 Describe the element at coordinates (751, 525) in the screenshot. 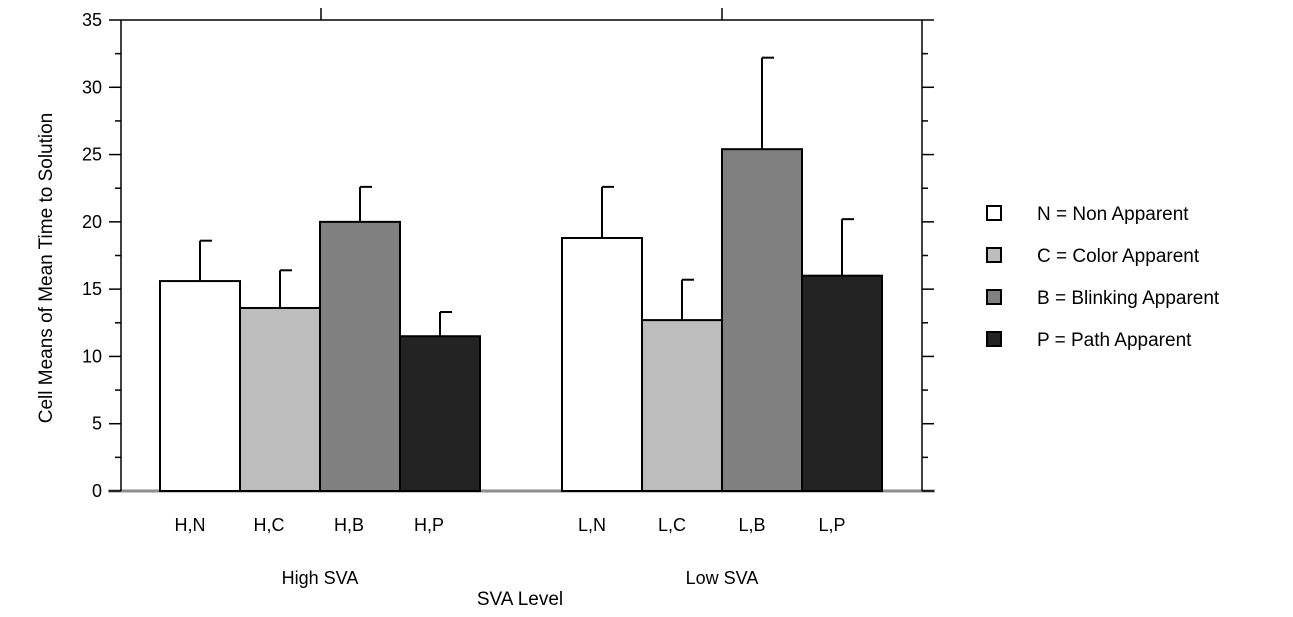

I see `x-tick-label-l-b: L,B` at that location.